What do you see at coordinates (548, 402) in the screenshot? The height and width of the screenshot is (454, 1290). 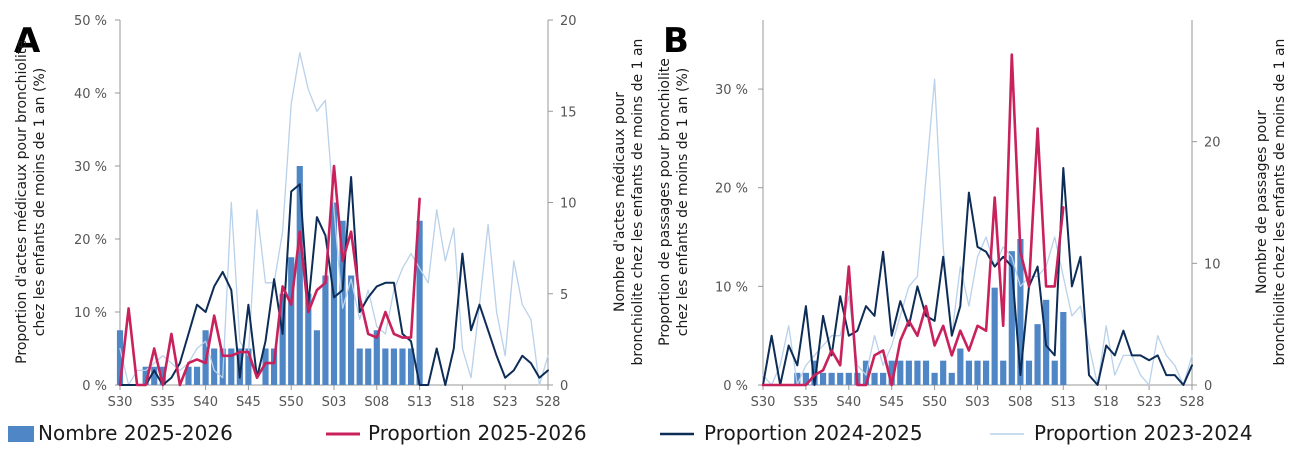 I see `x-tick-label: S28` at bounding box center [548, 402].